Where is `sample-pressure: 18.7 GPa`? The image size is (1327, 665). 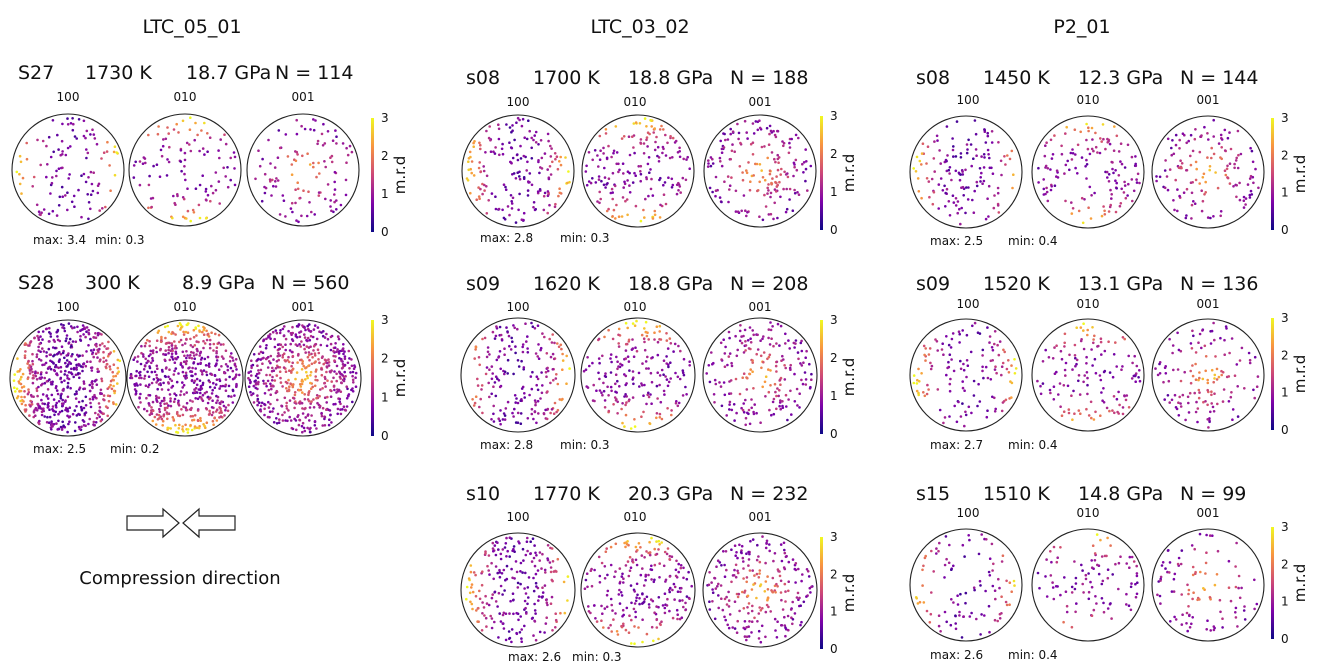
sample-pressure: 18.7 GPa is located at coordinates (228, 73).